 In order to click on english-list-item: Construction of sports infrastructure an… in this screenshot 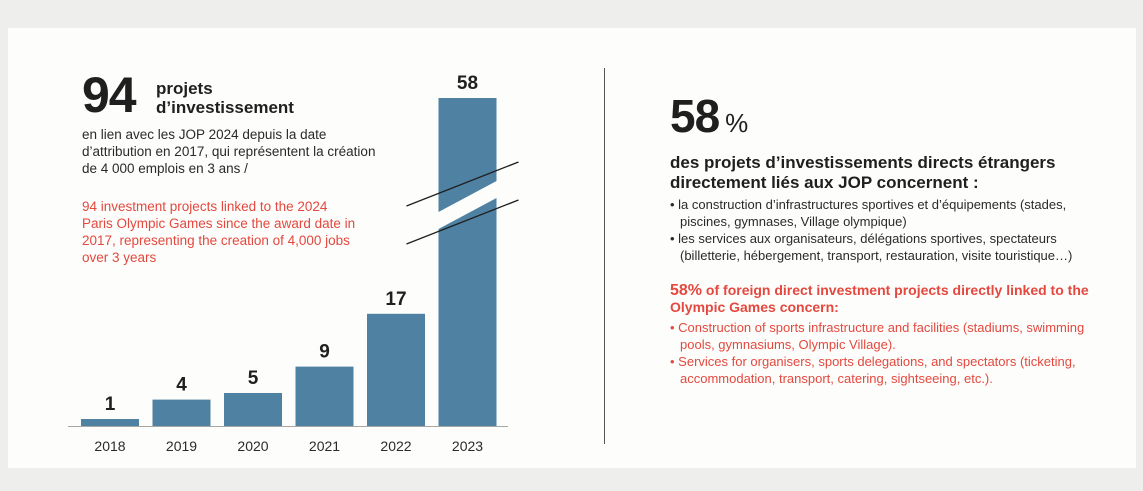, I will do `click(890, 336)`.